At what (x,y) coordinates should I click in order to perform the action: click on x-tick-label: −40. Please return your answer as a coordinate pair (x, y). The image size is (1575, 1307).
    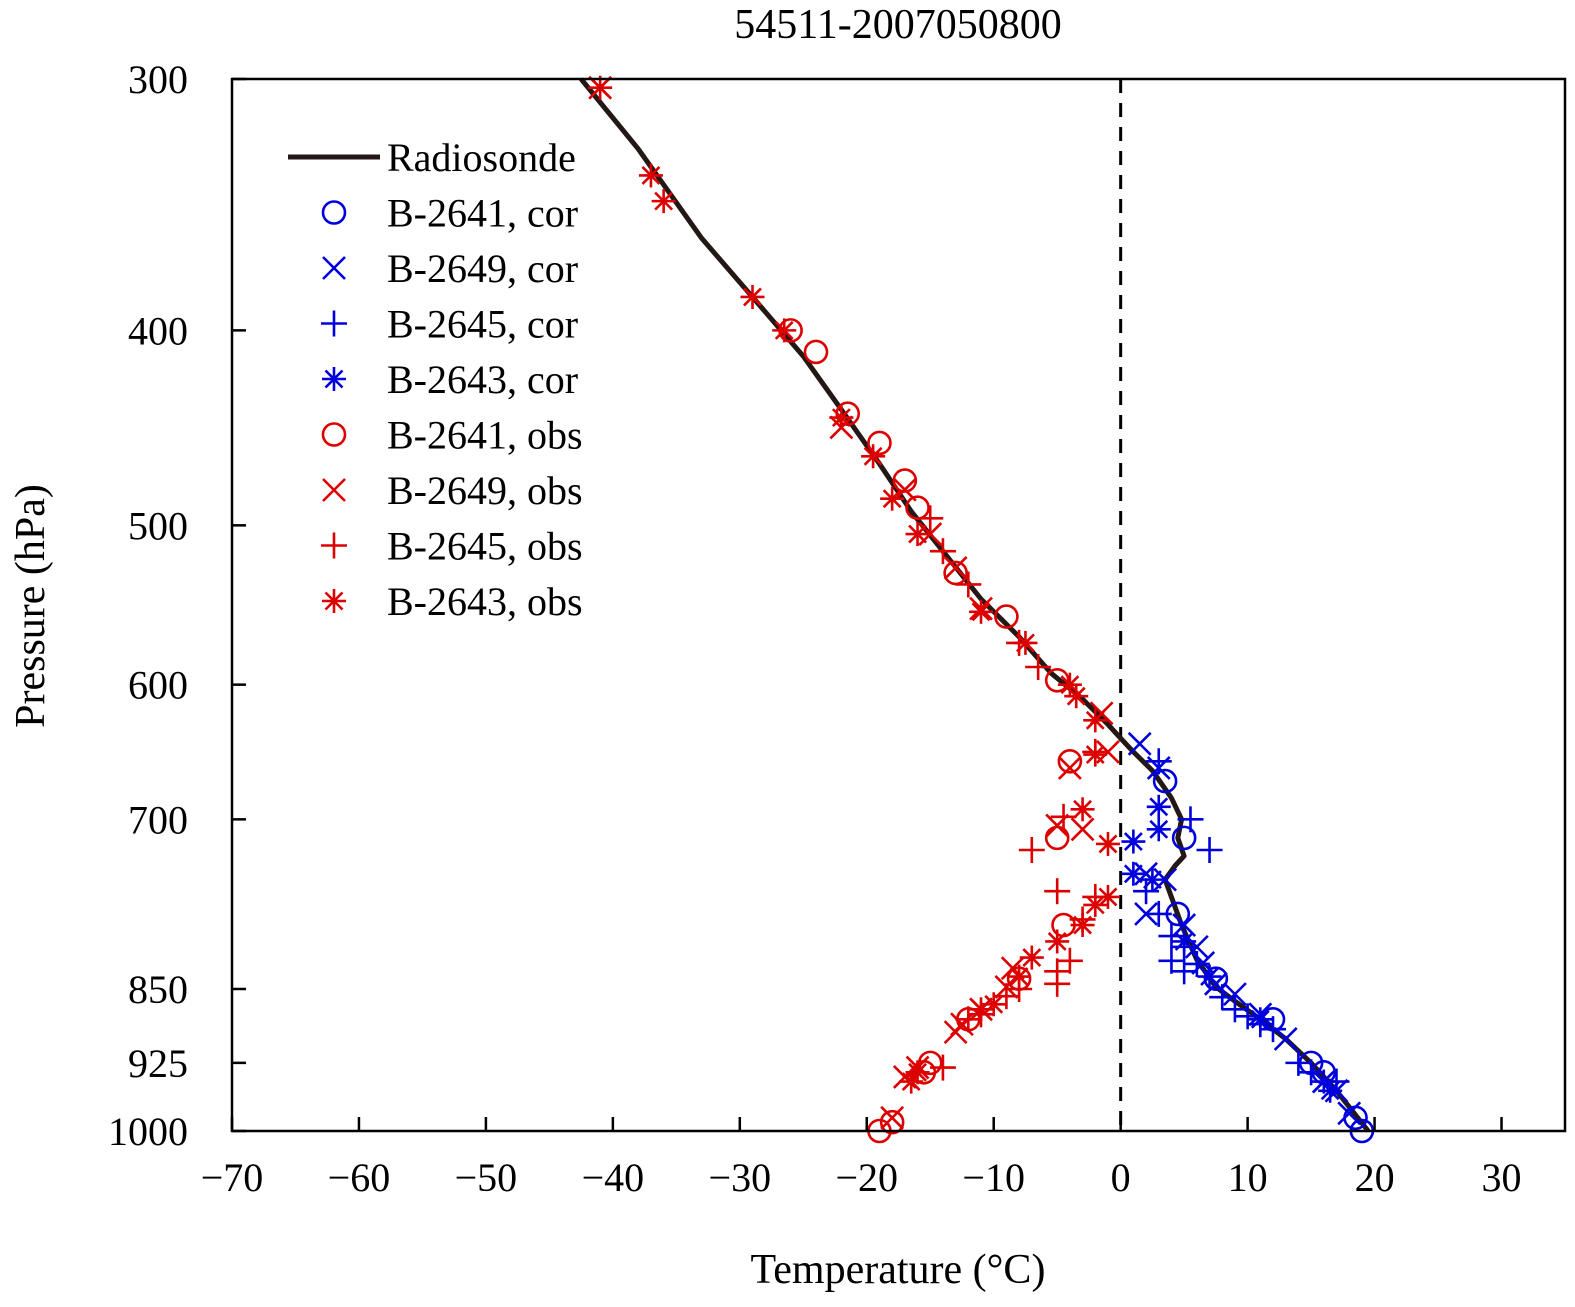
    Looking at the image, I should click on (613, 1177).